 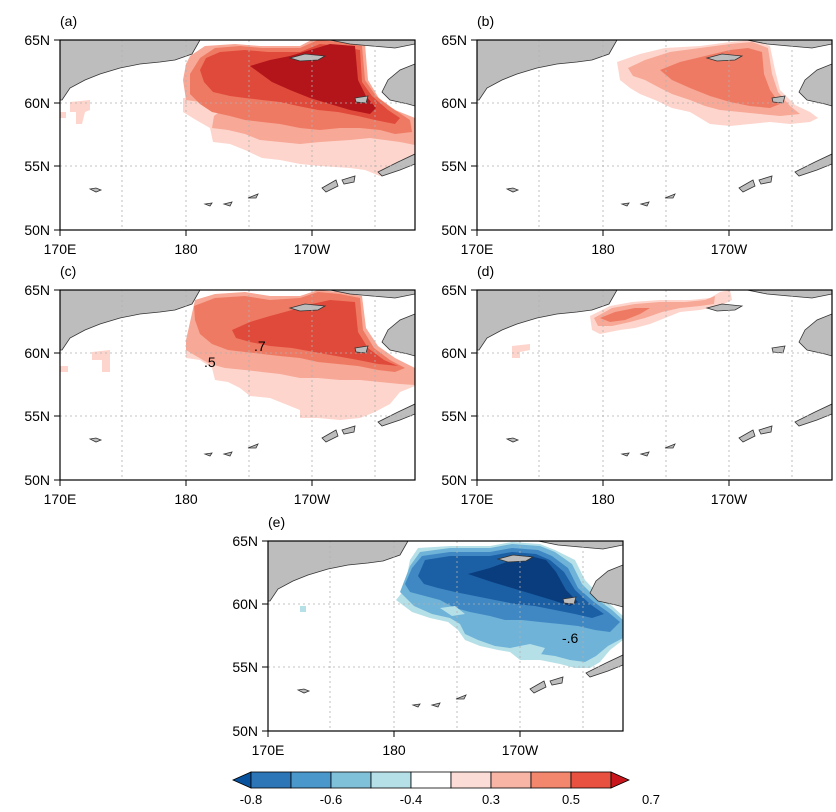 I want to click on colorbar-label: -0.8, so click(x=251, y=799).